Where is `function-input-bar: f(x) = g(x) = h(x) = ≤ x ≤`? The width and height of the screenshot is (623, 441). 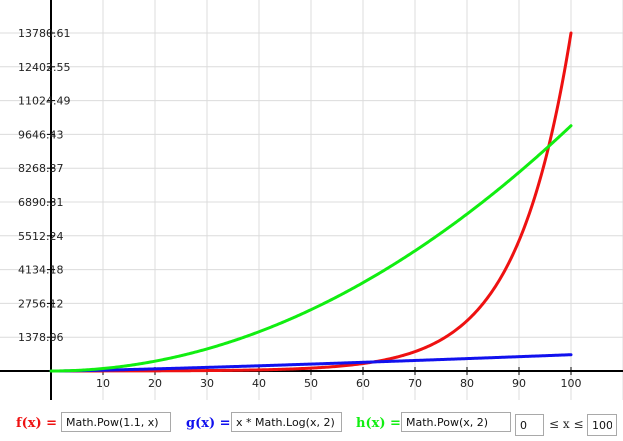 function-input-bar: f(x) = g(x) = h(x) = ≤ x ≤ is located at coordinates (311, 420).